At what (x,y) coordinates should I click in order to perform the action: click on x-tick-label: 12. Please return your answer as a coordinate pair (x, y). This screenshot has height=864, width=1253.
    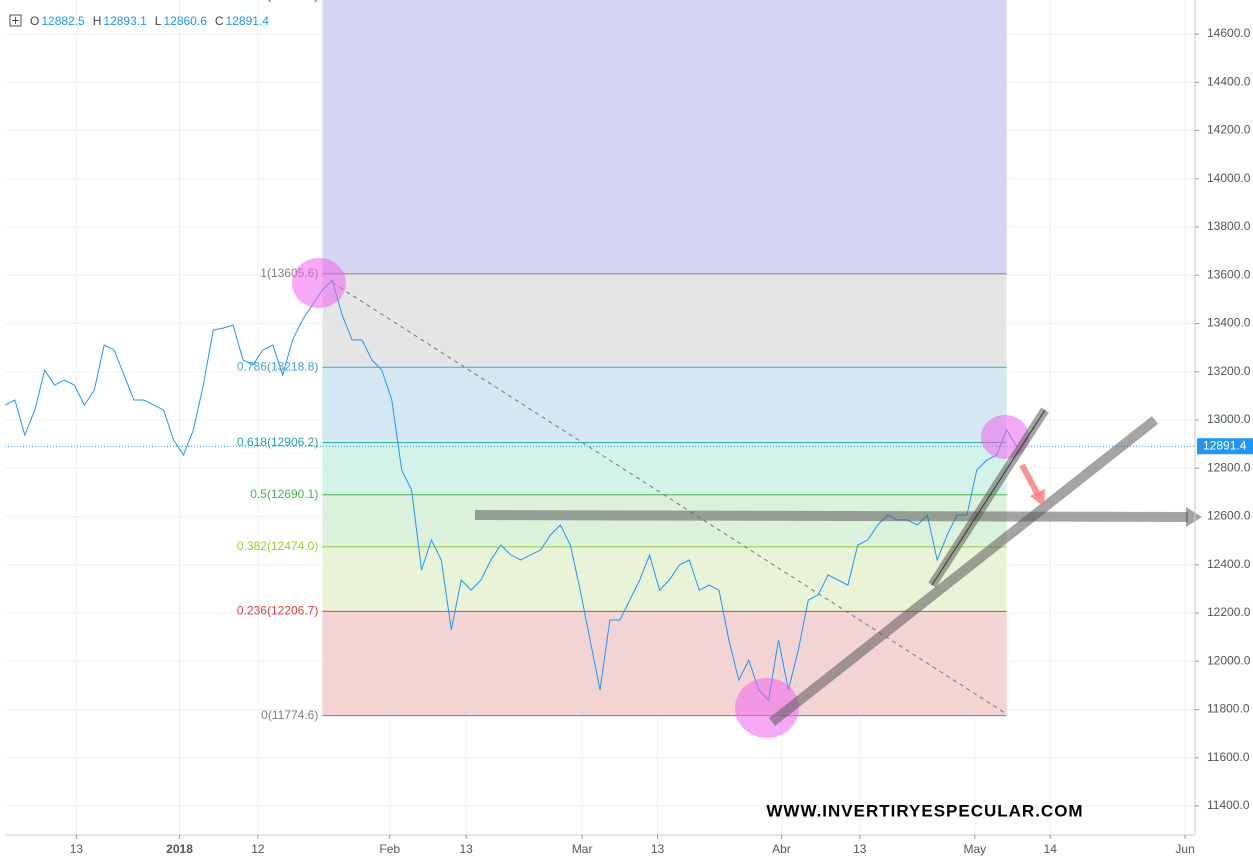
    Looking at the image, I should click on (258, 849).